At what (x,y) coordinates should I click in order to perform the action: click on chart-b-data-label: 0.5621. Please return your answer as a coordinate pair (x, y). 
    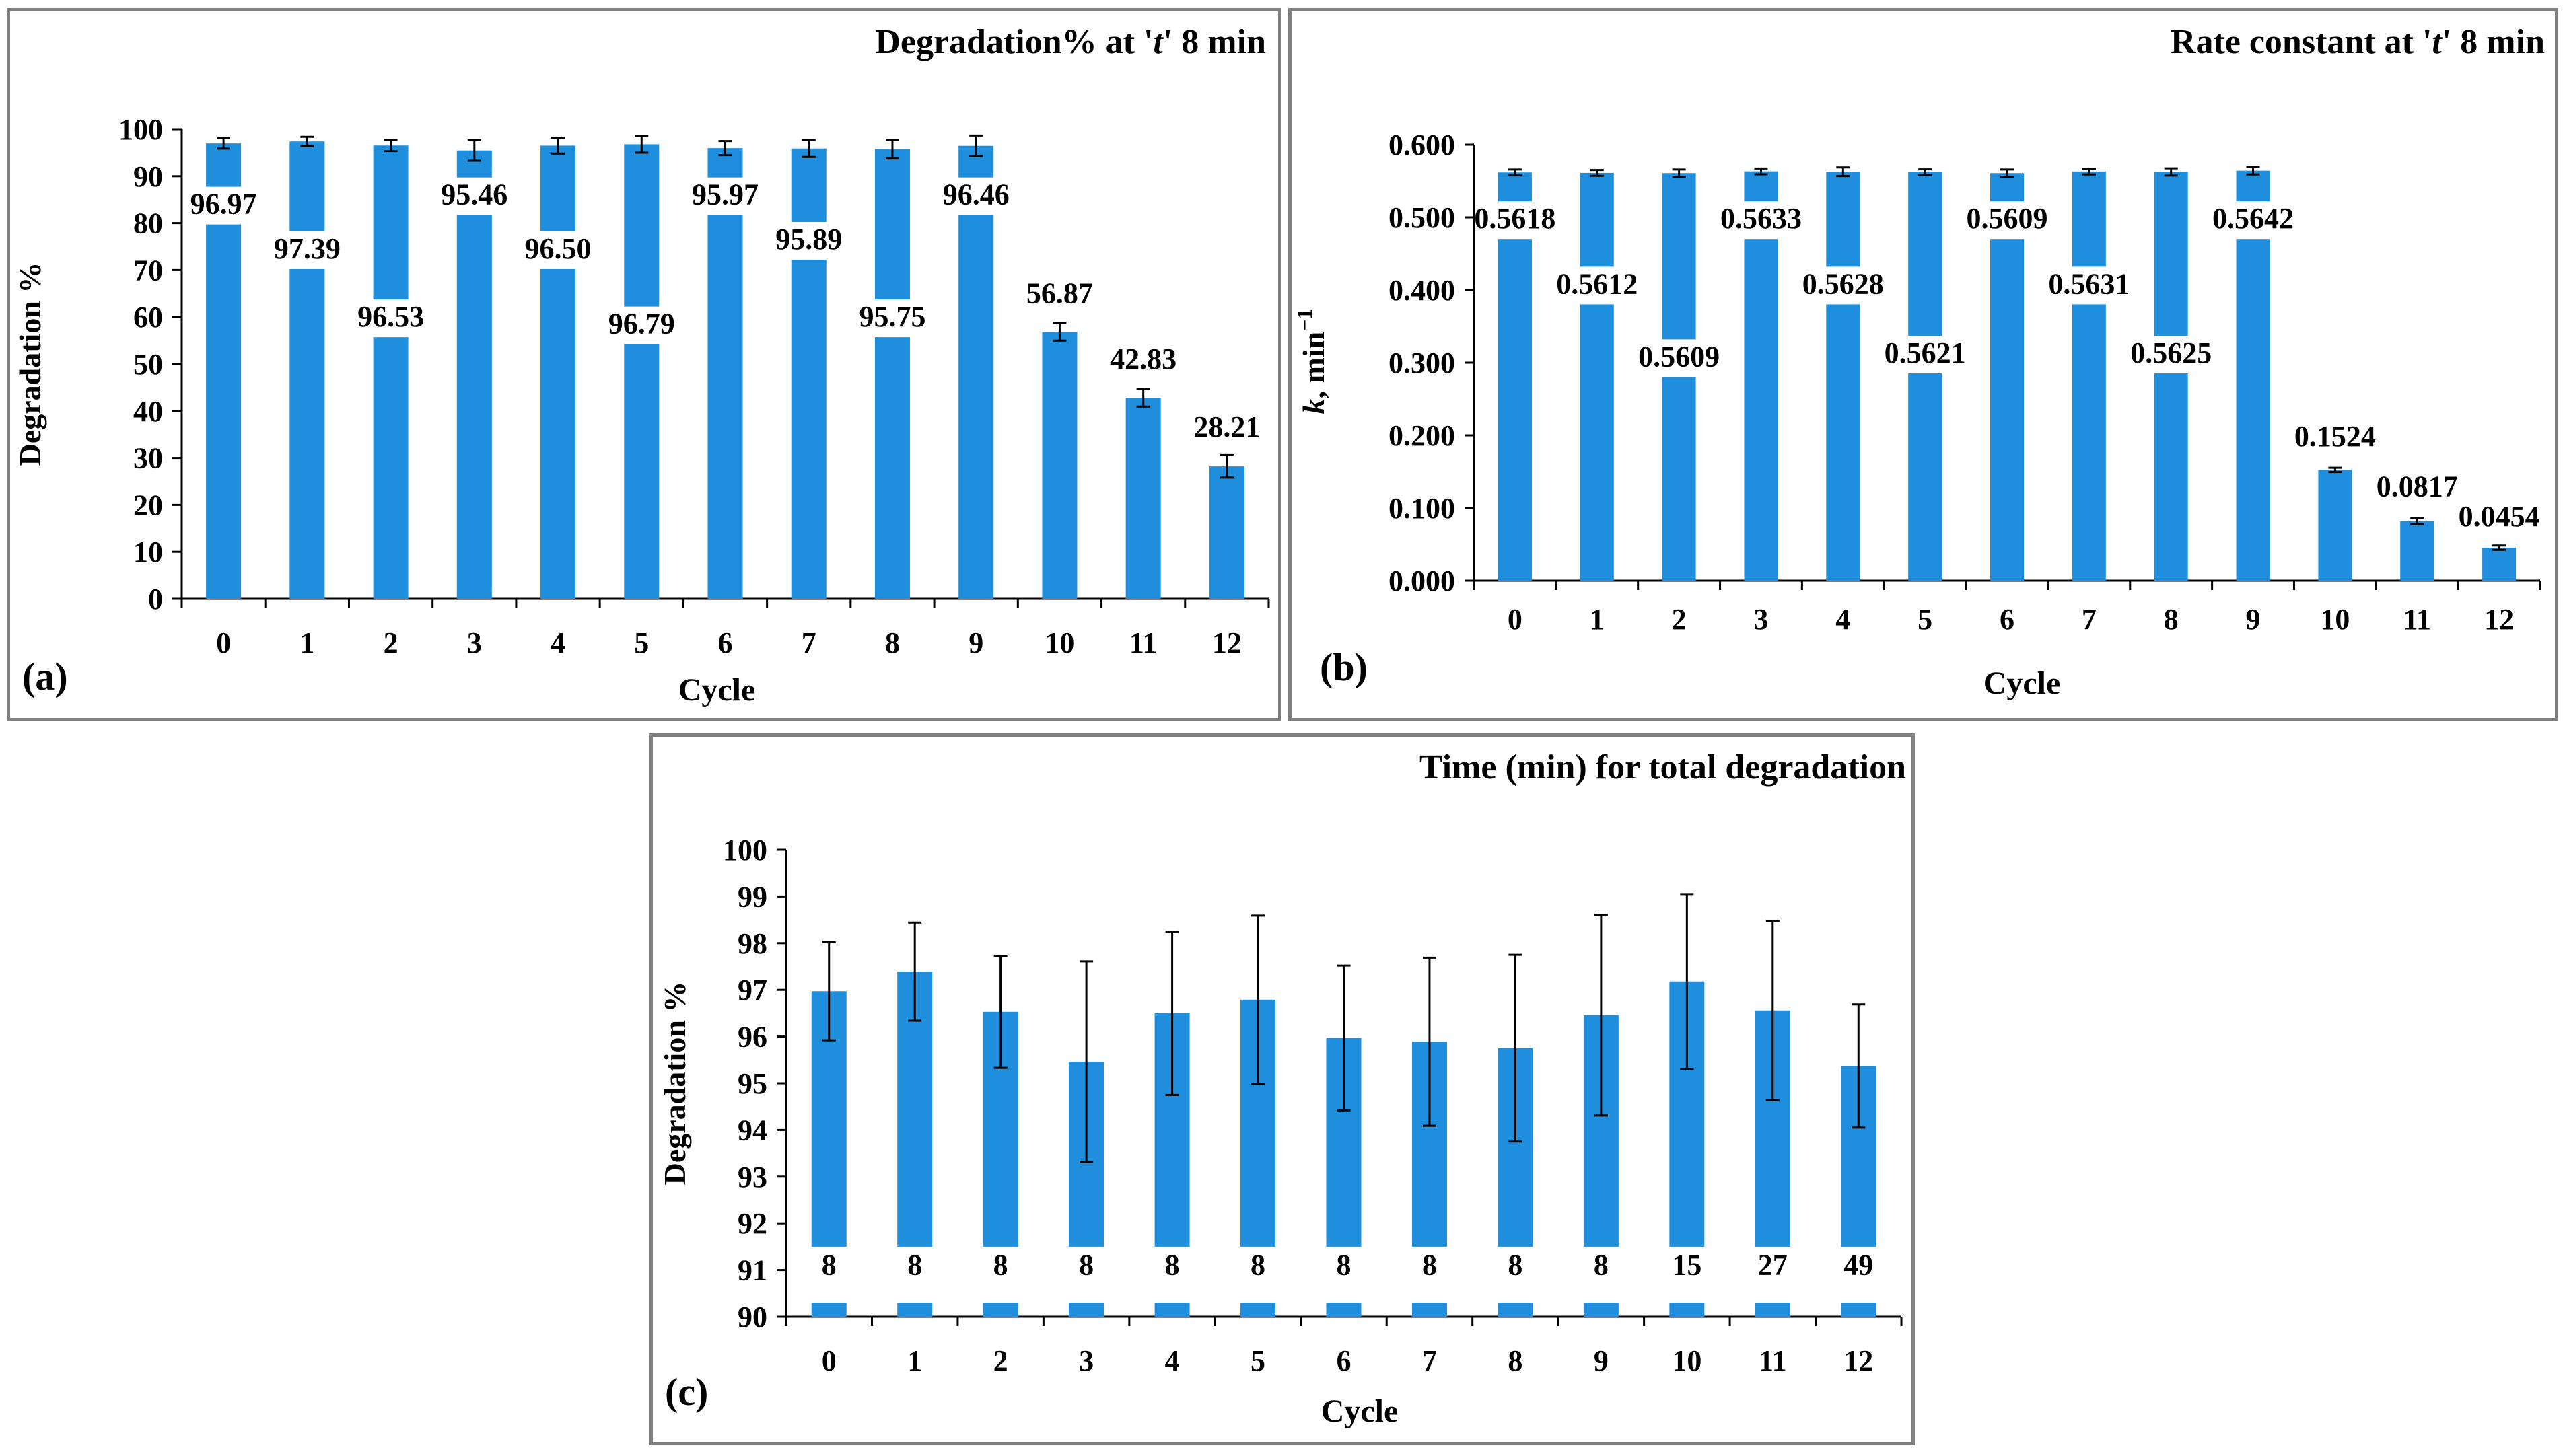
    Looking at the image, I should click on (1925, 352).